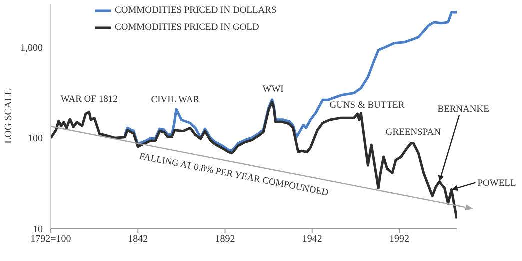 This screenshot has width=522, height=261. I want to click on annotation: CIVIL WAR, so click(175, 100).